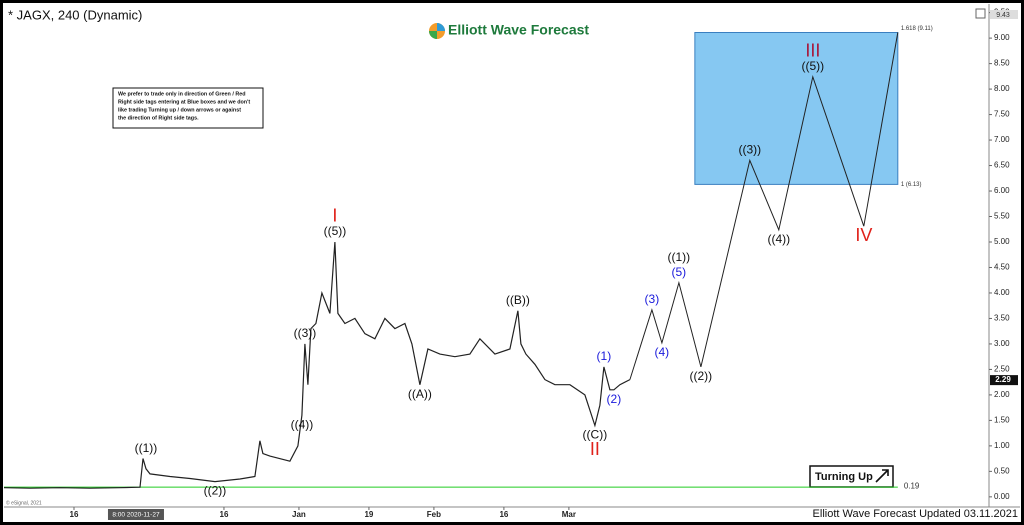 The height and width of the screenshot is (525, 1024). I want to click on y-tick-label: 8.50, so click(1002, 63).